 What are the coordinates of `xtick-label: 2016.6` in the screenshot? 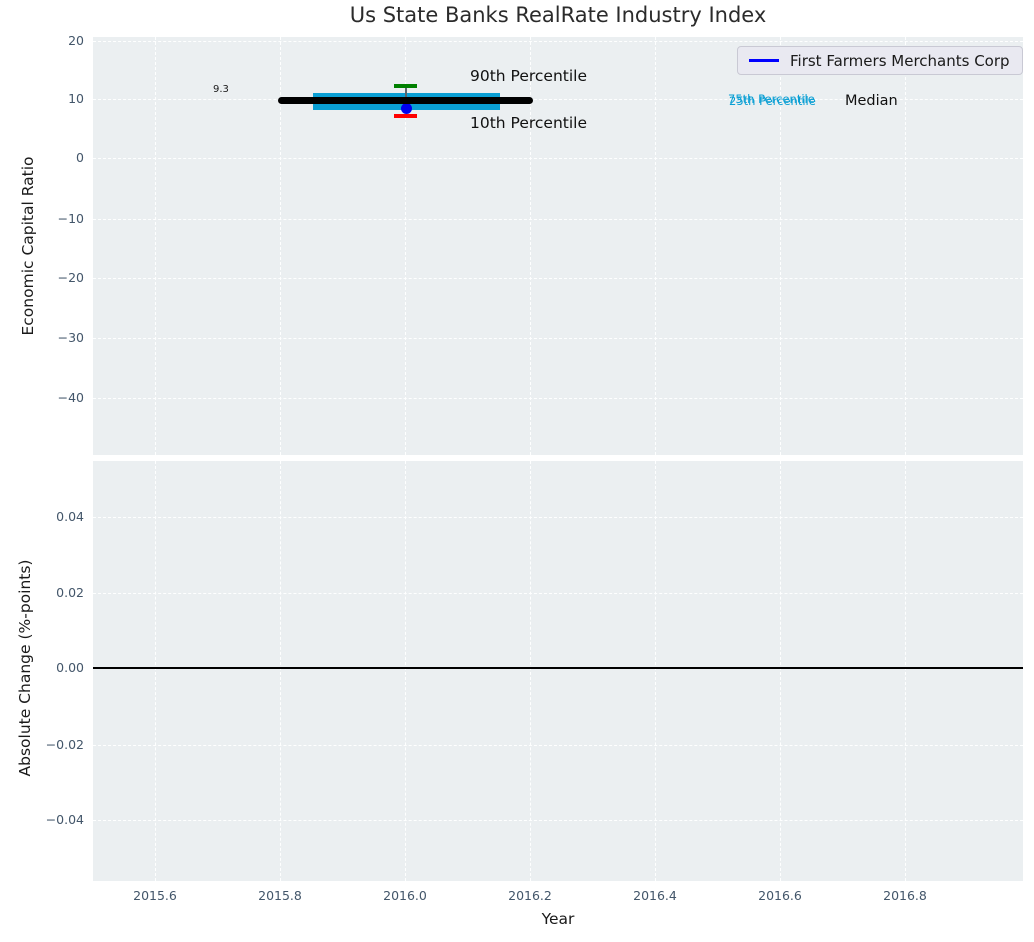 It's located at (780, 895).